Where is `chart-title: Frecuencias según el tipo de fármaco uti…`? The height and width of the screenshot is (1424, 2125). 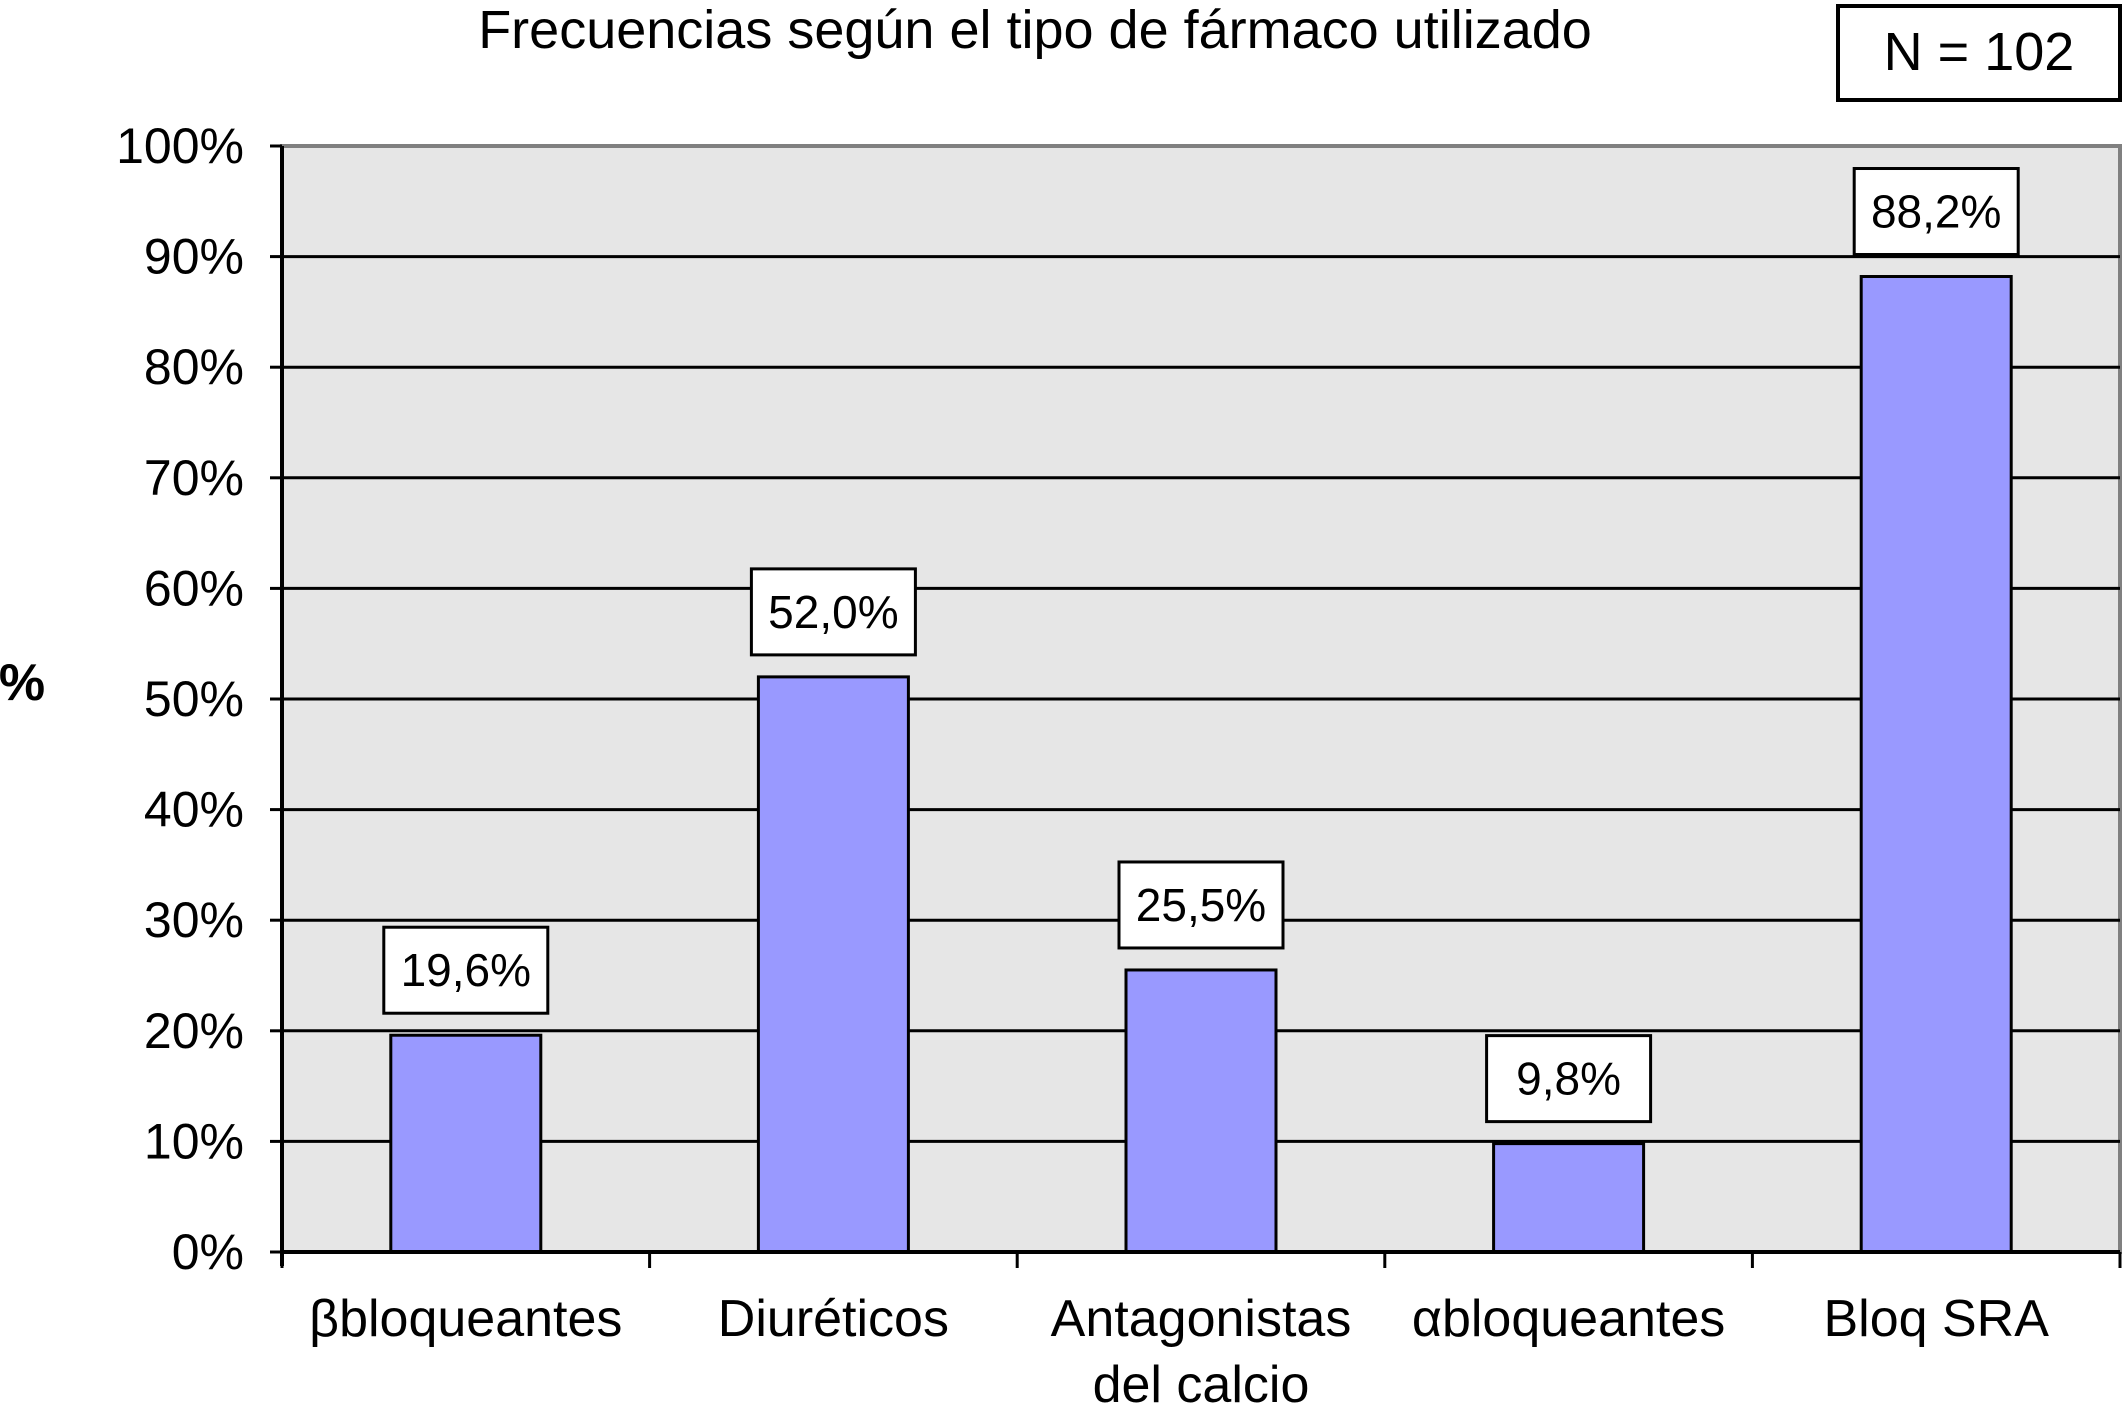 chart-title: Frecuencias según el tipo de fármaco uti… is located at coordinates (1035, 30).